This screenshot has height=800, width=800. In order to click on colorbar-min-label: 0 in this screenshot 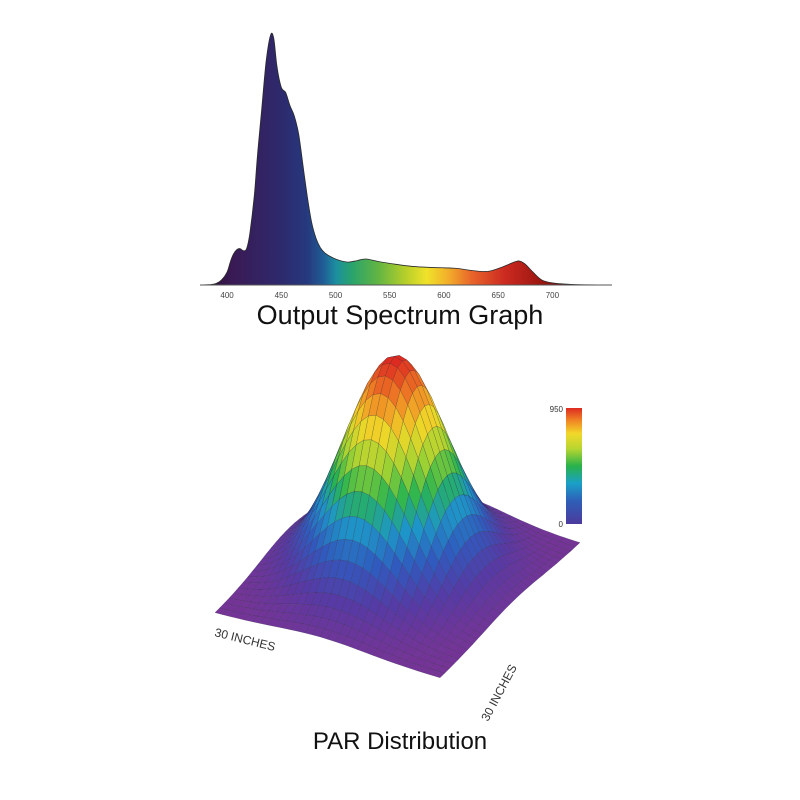, I will do `click(561, 524)`.